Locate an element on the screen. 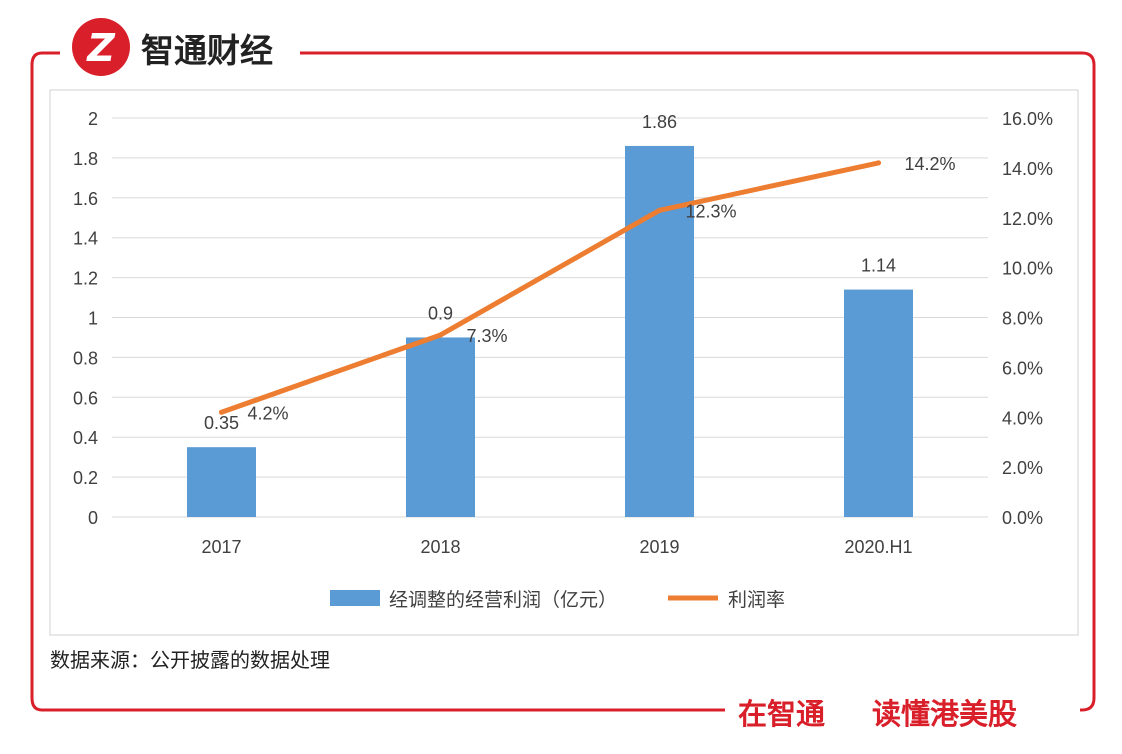 This screenshot has height=754, width=1122. brand-logo: Z is located at coordinates (101, 47).